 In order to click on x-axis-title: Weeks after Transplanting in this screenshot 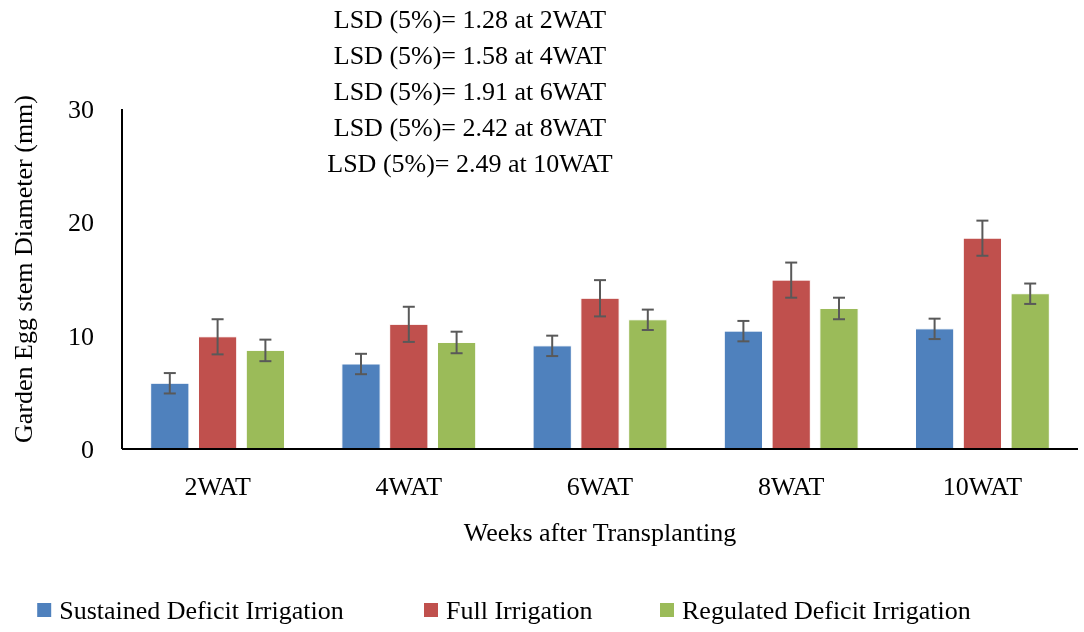, I will do `click(600, 532)`.